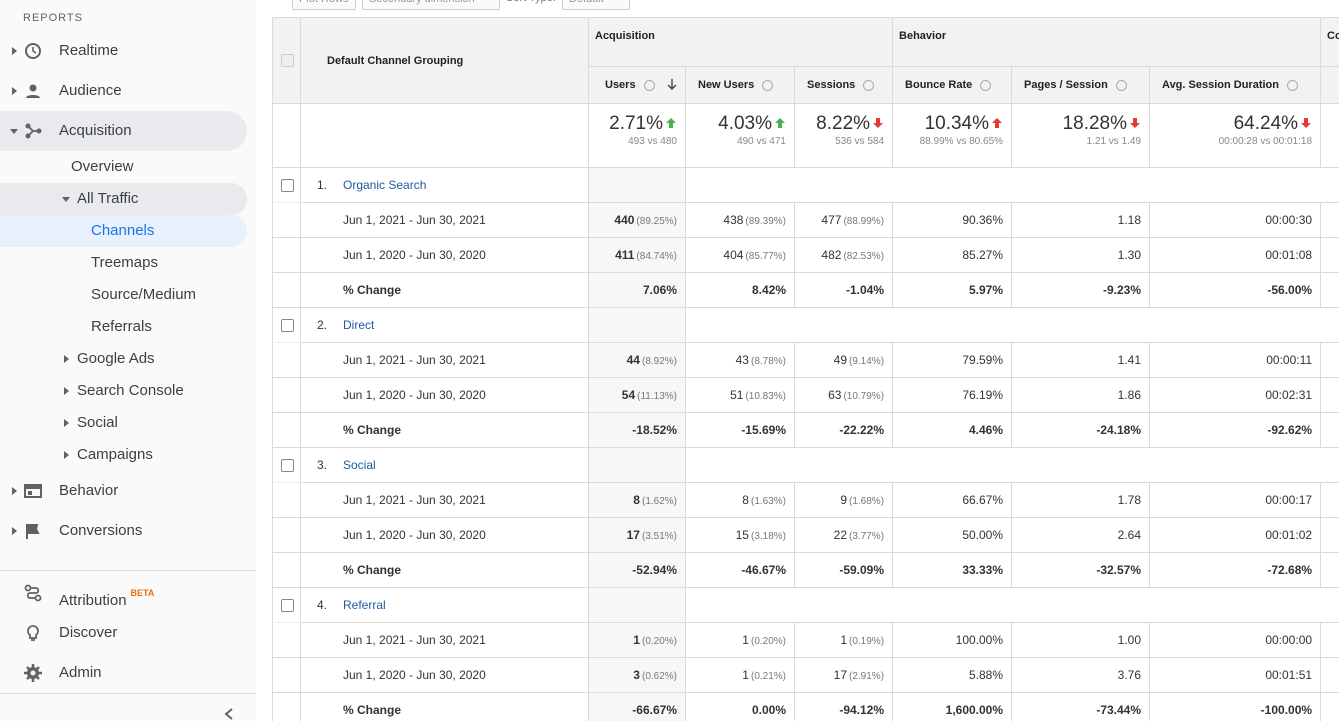 The height and width of the screenshot is (721, 1339). I want to click on nav-item: Realtime, so click(88, 51).